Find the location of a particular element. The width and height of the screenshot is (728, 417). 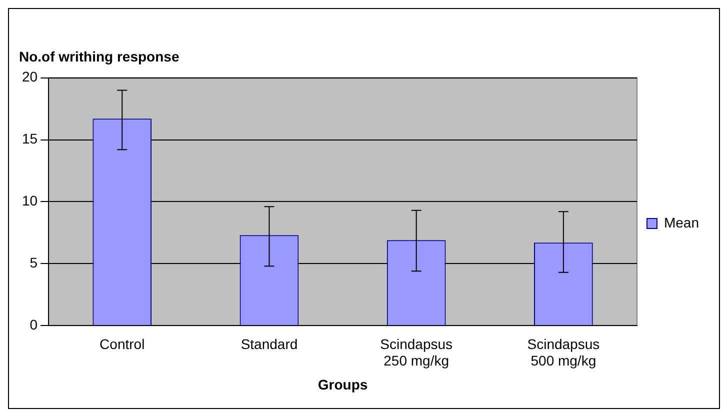

x-tick-label: Control is located at coordinates (122, 344).